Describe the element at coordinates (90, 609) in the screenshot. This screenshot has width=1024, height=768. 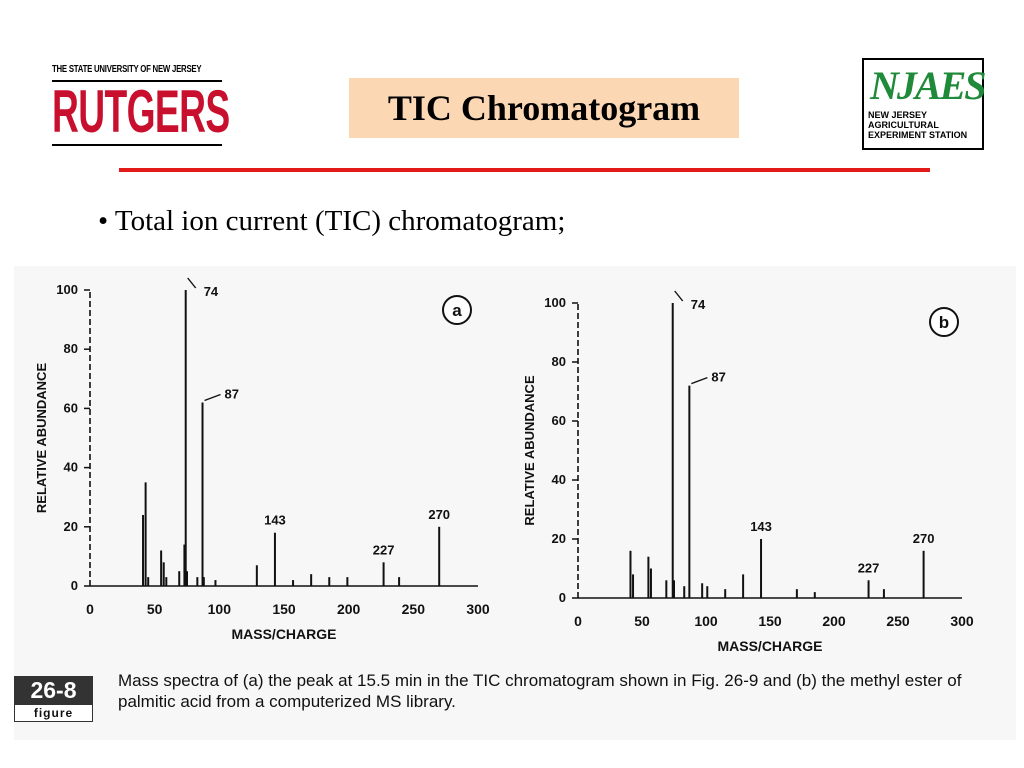
I see `x-tick-label-a: 0` at that location.